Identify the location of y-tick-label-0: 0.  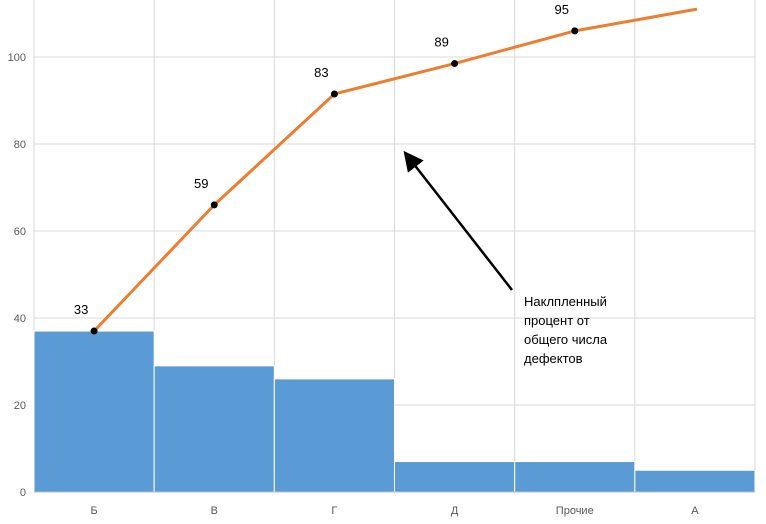
(23, 493).